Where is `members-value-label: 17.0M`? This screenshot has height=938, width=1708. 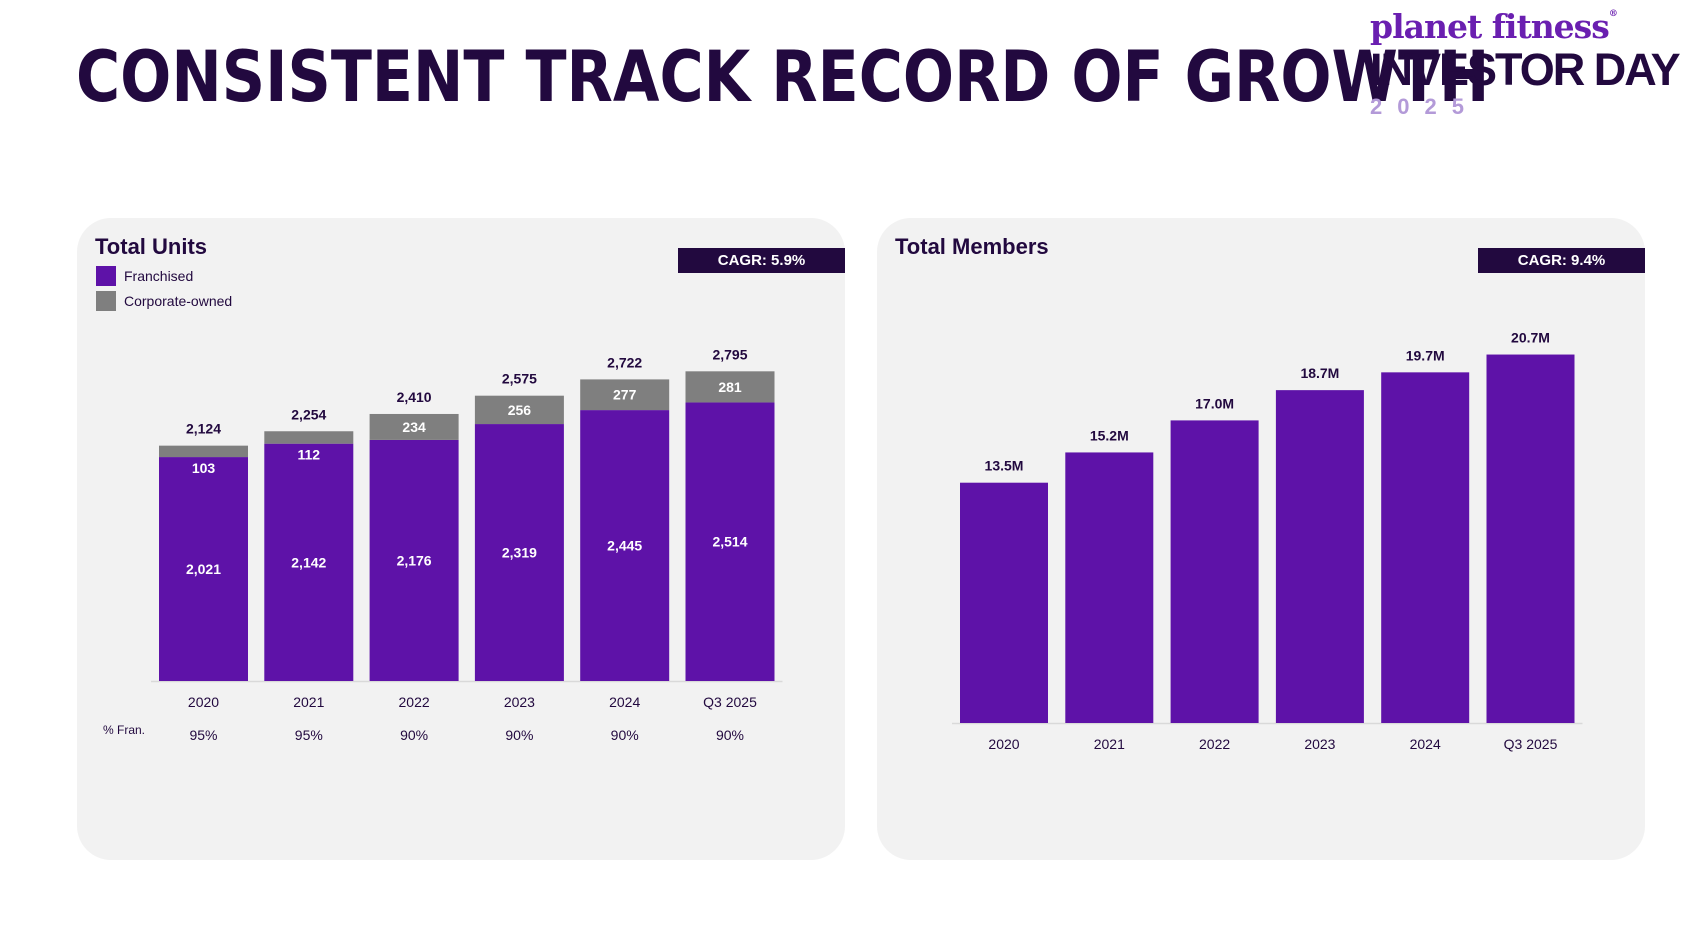 members-value-label: 17.0M is located at coordinates (1214, 403).